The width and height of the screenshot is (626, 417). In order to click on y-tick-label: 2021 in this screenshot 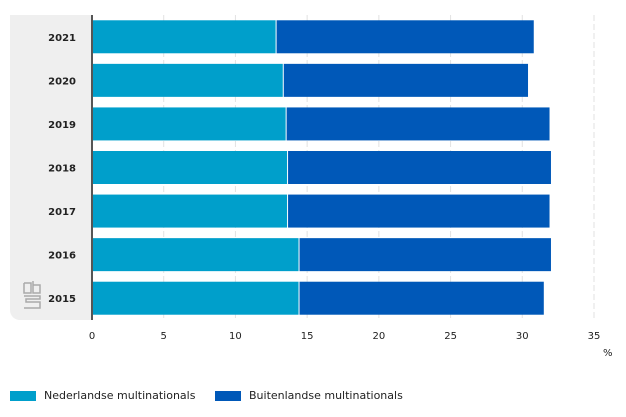, I will do `click(62, 38)`.